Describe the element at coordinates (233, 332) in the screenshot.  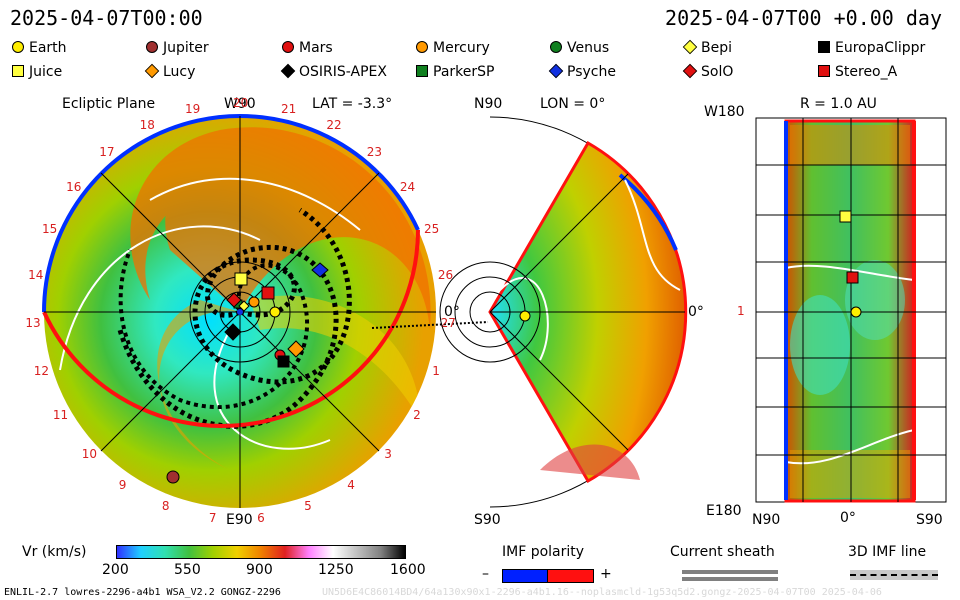
I see `osiris-apex-marker` at that location.